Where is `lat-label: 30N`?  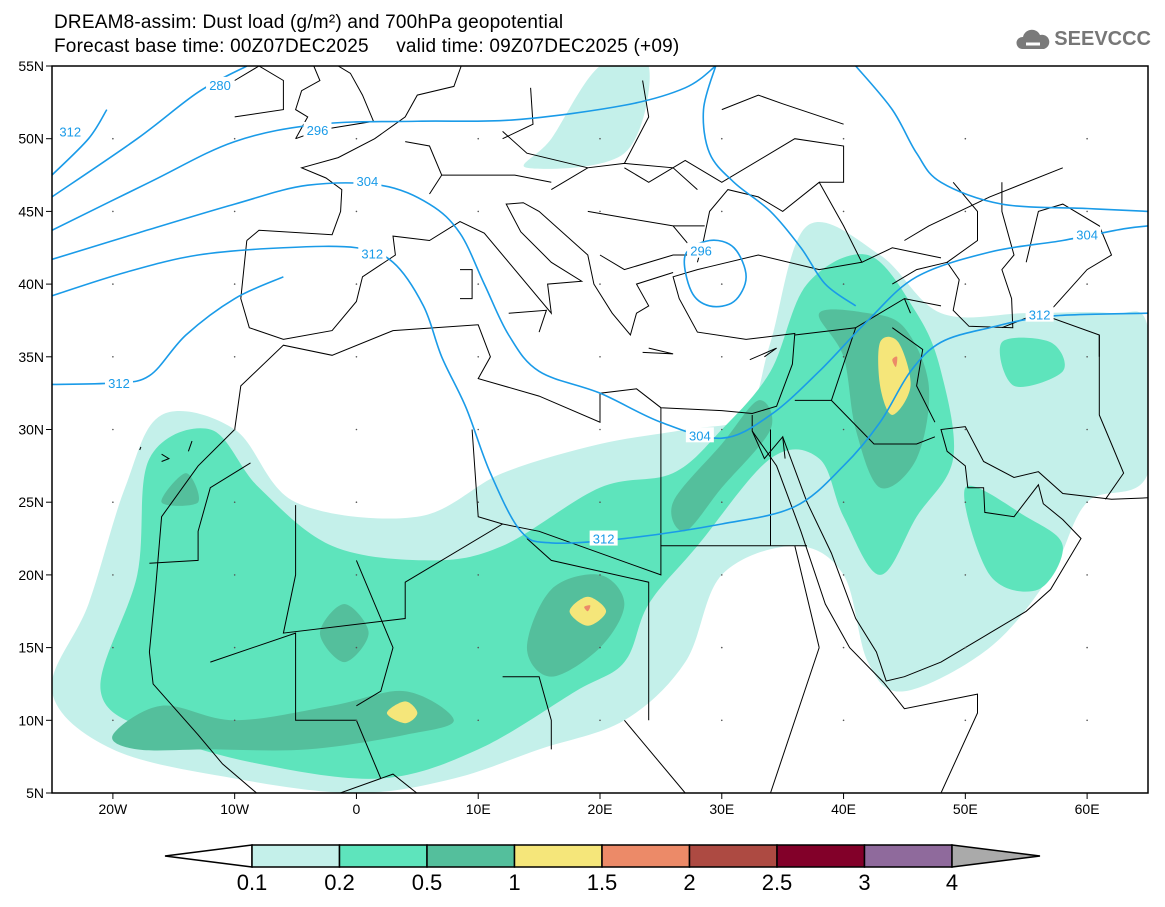 lat-label: 30N is located at coordinates (31, 430).